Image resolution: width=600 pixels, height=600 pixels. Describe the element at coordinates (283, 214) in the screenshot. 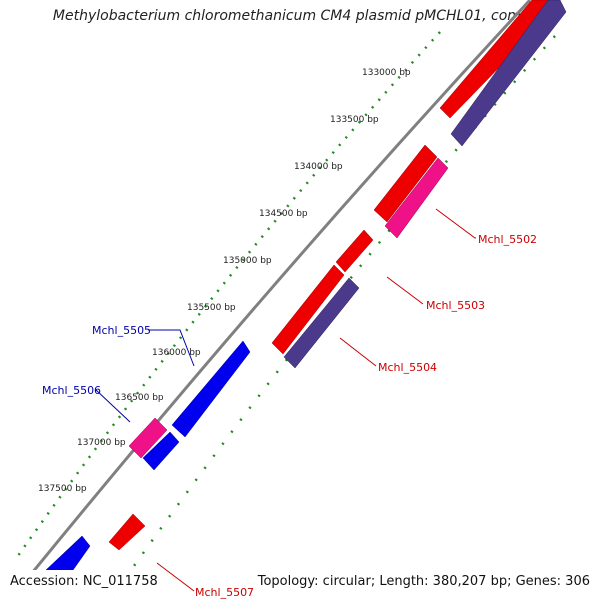

I see `tick-label: 134500 bp` at that location.